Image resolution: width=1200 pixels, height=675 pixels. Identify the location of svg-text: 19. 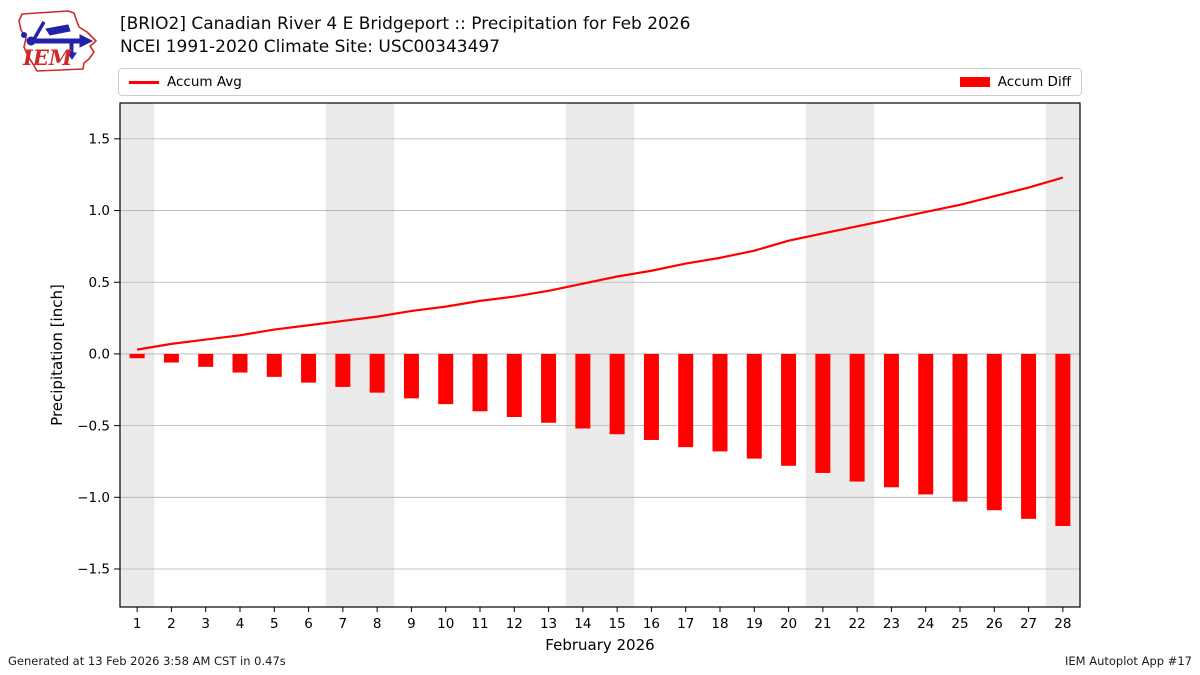
(754, 624).